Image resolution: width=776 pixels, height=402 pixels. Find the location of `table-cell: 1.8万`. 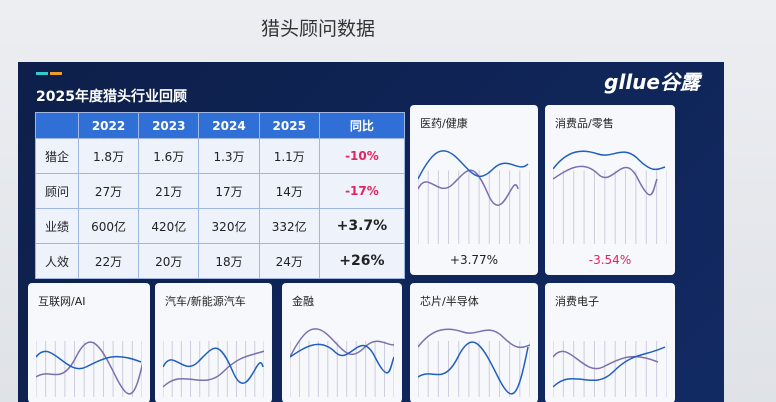

table-cell: 1.8万 is located at coordinates (108, 156).